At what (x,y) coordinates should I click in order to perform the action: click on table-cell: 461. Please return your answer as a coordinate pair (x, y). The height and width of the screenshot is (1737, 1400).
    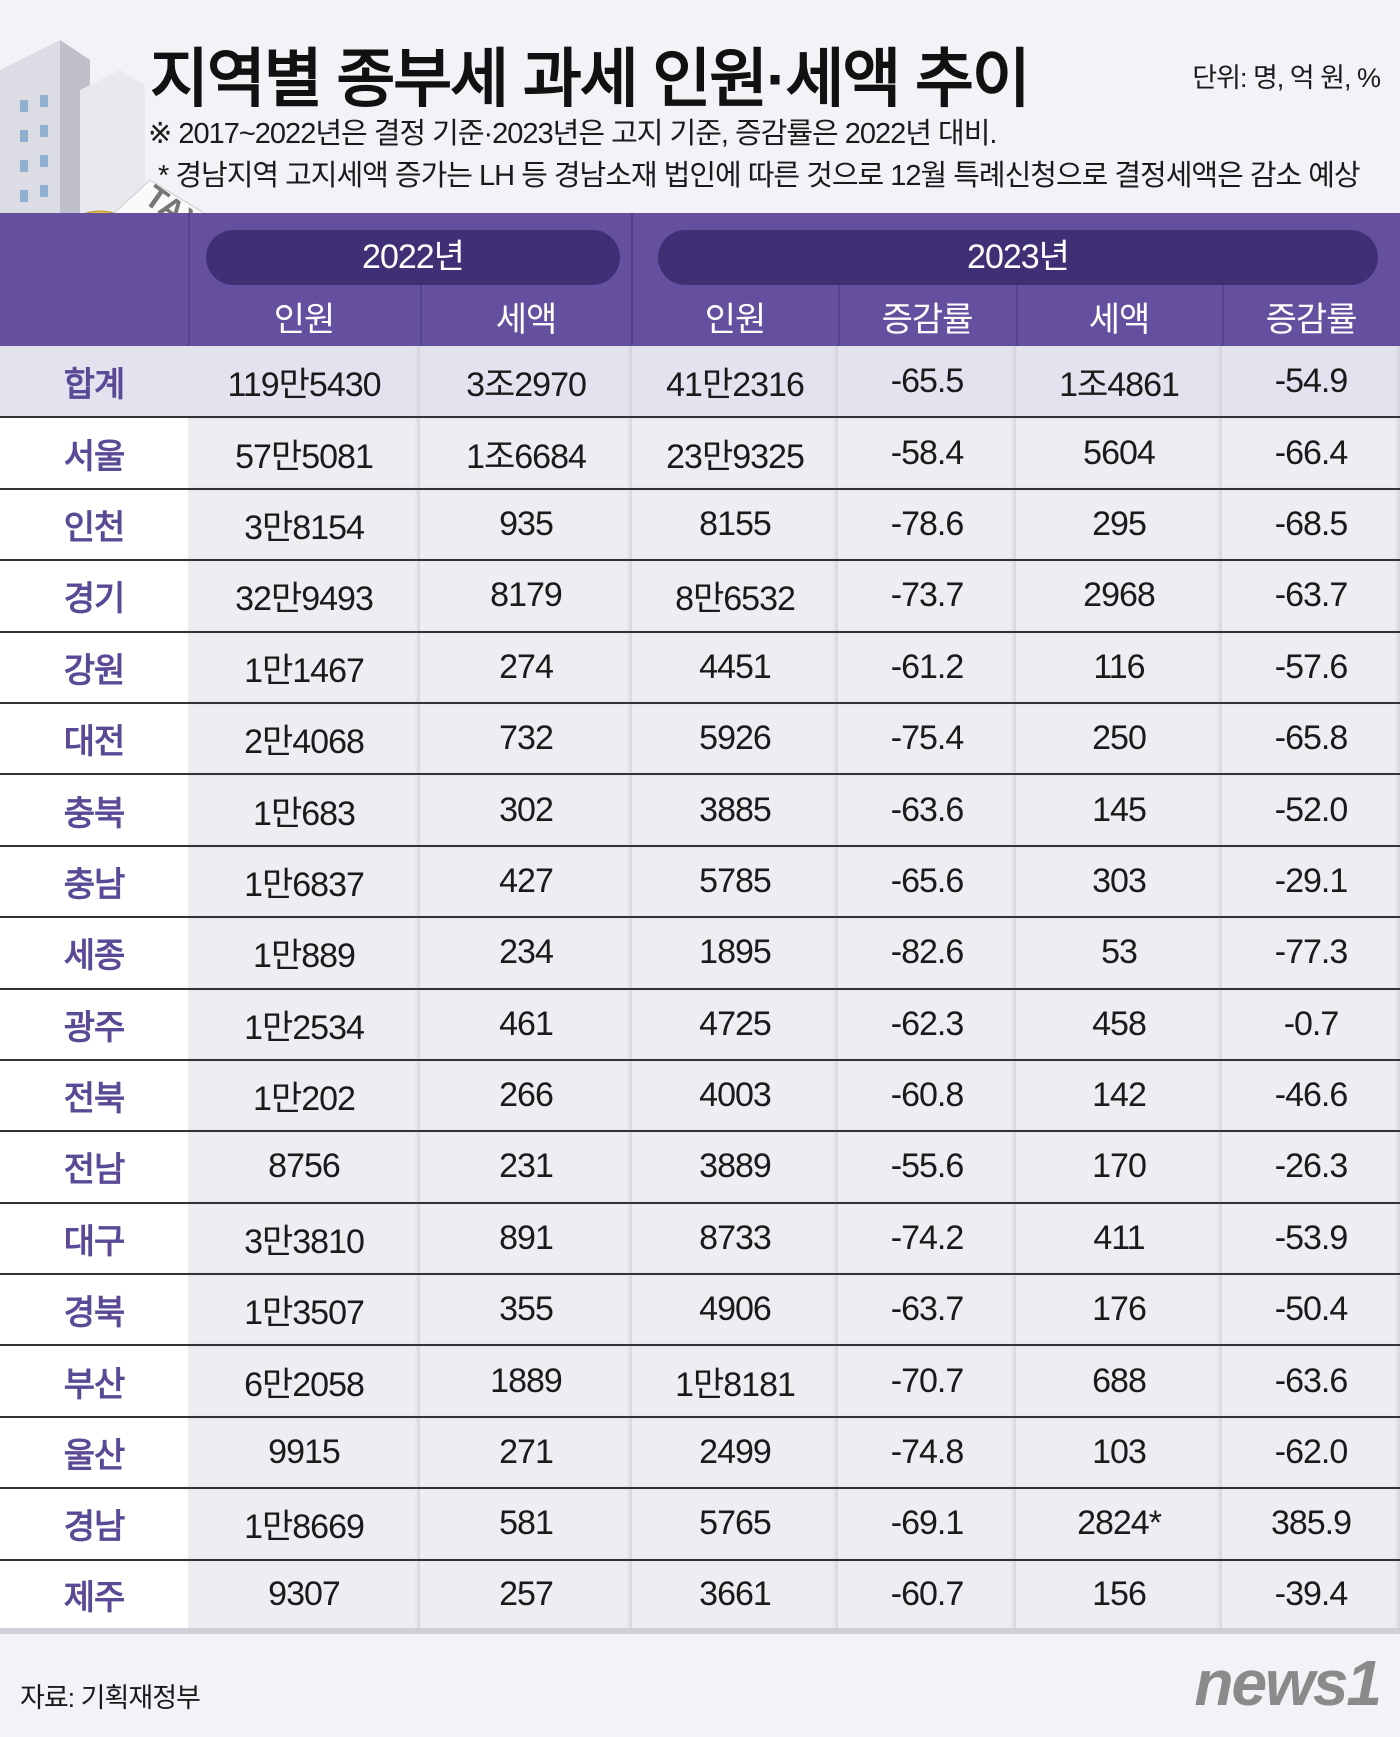
    Looking at the image, I should click on (526, 1024).